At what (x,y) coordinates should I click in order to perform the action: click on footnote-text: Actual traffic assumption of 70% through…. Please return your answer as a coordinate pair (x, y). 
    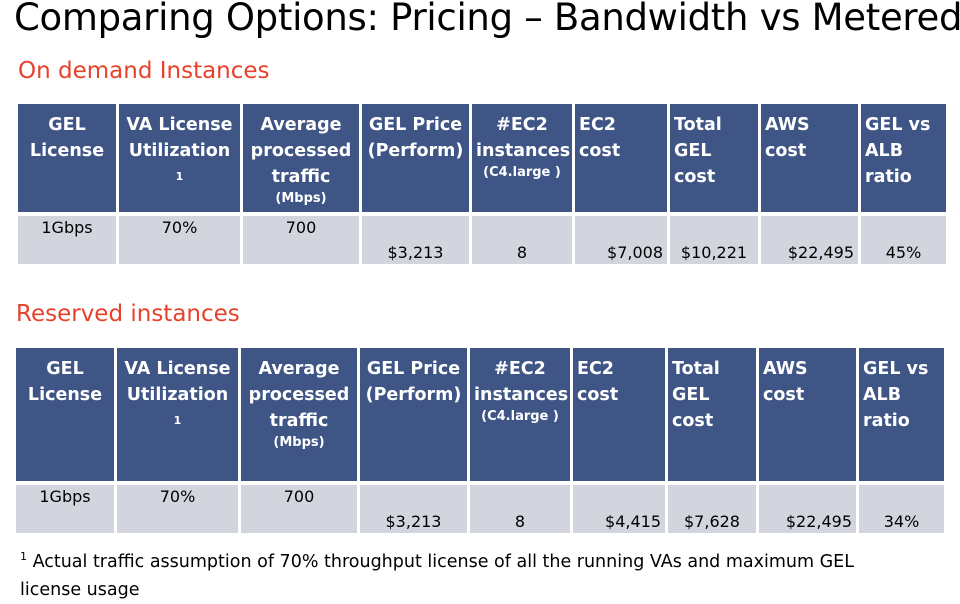
    Looking at the image, I should click on (437, 575).